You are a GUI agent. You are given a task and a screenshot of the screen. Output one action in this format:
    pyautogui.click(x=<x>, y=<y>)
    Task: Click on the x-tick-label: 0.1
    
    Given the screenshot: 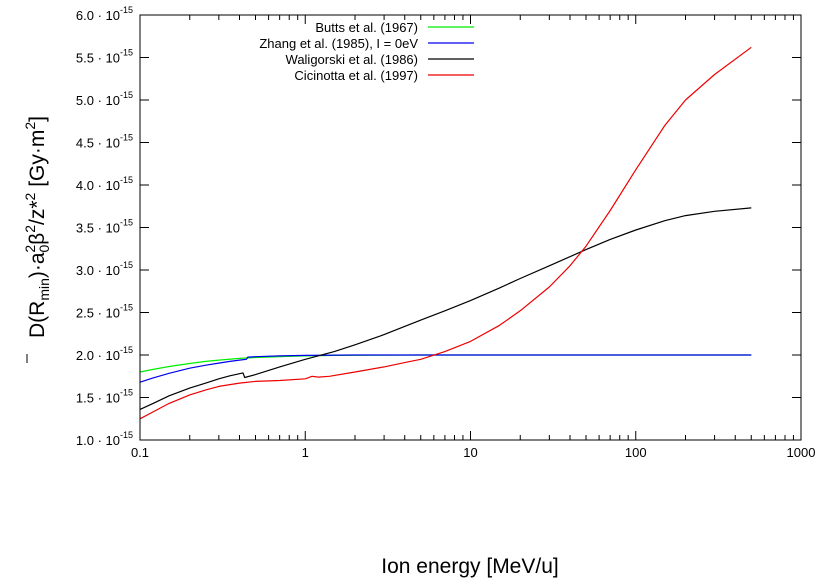 What is the action you would take?
    pyautogui.click(x=140, y=452)
    